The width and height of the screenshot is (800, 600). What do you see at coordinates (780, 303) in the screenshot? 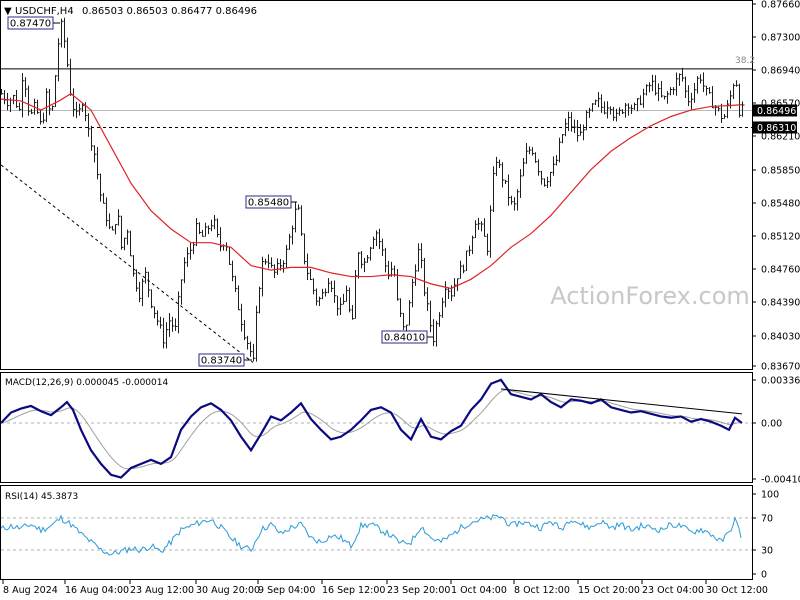
I see `price-tick-label: 0.84390` at bounding box center [780, 303].